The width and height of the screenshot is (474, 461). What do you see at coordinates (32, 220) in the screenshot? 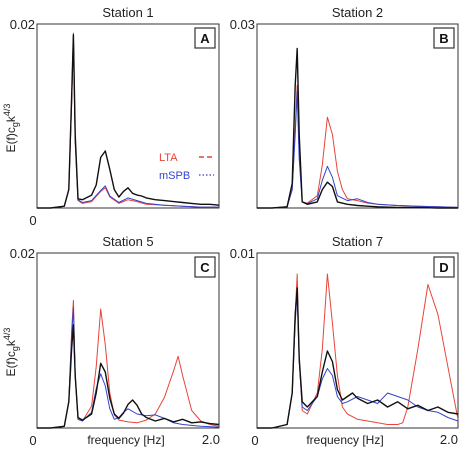
I see `x-min-label-top: 0` at bounding box center [32, 220].